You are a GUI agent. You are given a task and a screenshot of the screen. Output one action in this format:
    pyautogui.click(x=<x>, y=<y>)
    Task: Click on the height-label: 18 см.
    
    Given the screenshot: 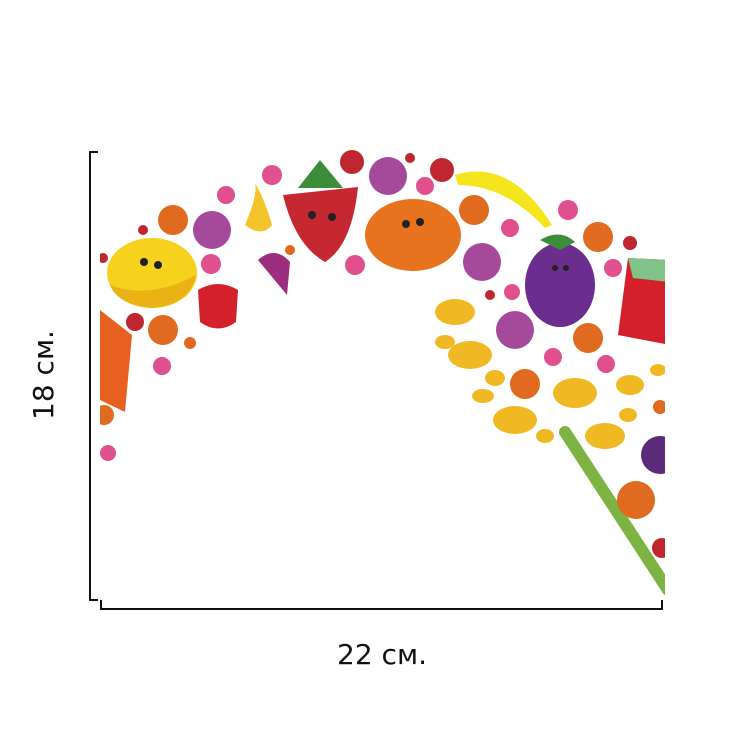 What is the action you would take?
    pyautogui.click(x=43, y=375)
    